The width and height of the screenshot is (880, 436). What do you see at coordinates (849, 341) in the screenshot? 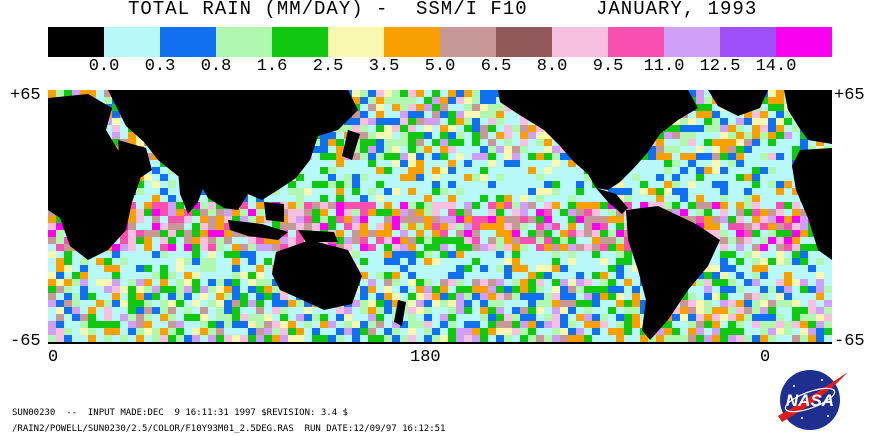
I see `lat-bottom-right-label: -65` at bounding box center [849, 341].